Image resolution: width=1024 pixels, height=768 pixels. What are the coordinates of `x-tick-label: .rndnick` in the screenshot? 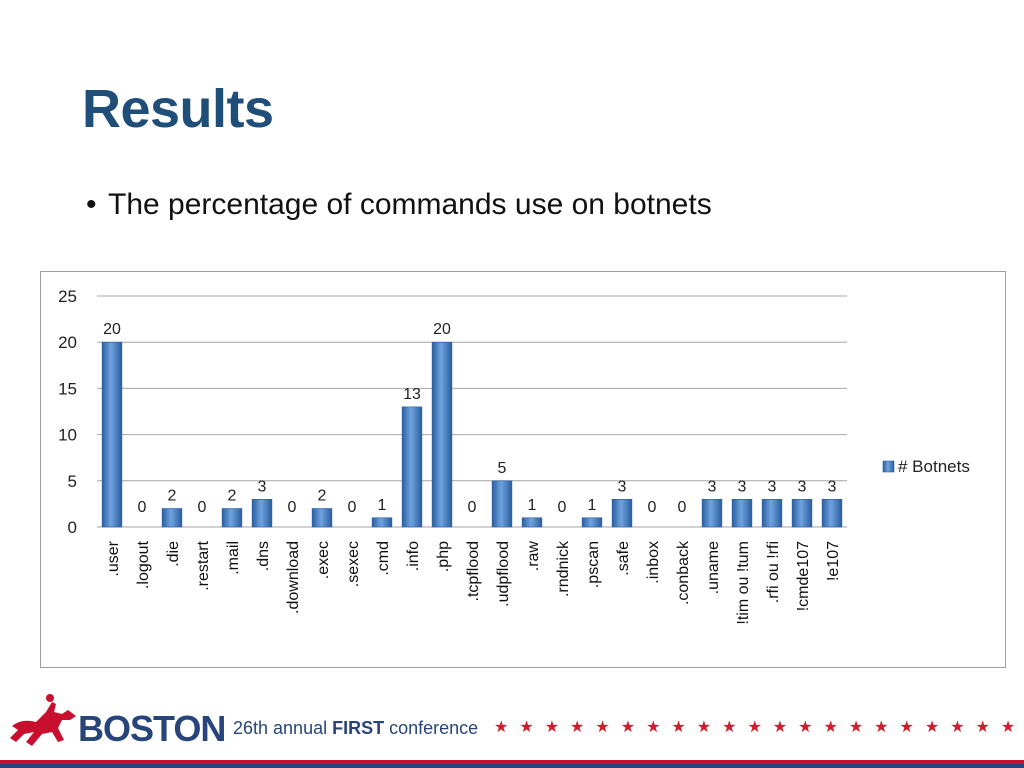 It's located at (563, 568).